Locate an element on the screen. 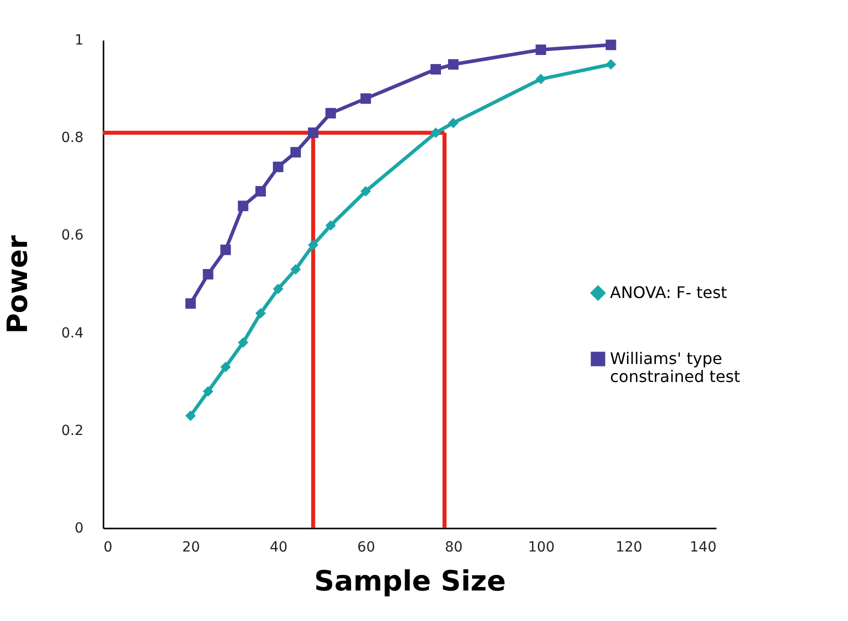 The image size is (848, 621). legend-label: ANOVA: F- test is located at coordinates (669, 292).